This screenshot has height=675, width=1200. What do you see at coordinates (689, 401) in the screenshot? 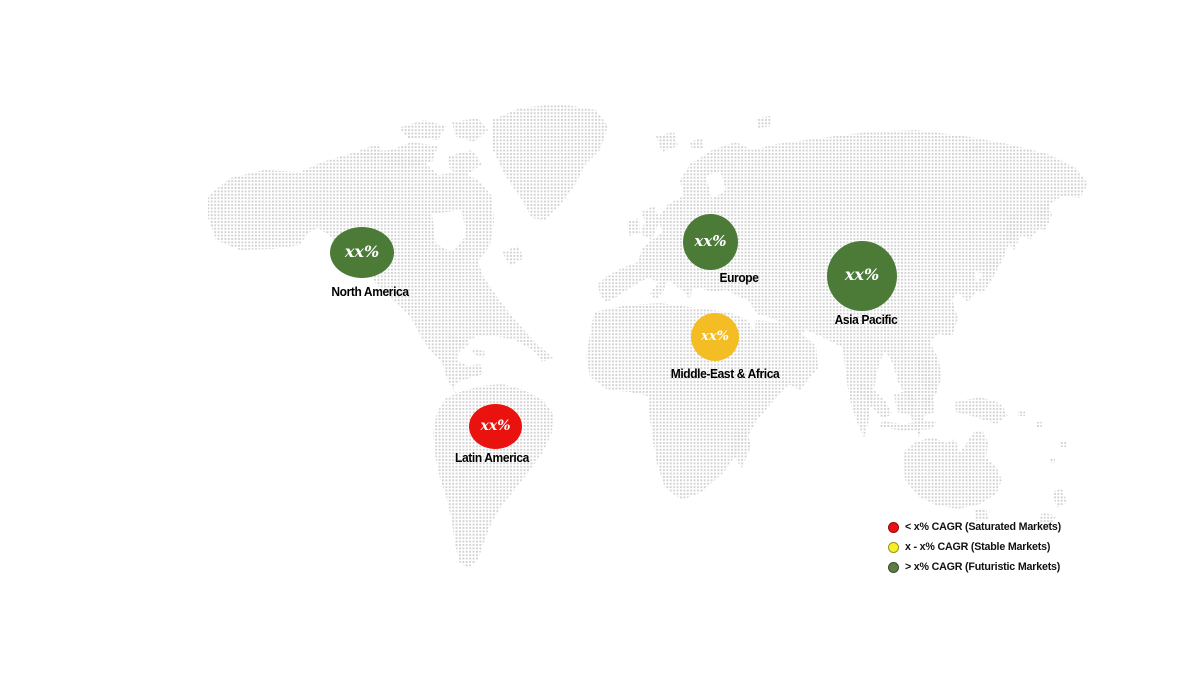
I see `continent-africa` at bounding box center [689, 401].